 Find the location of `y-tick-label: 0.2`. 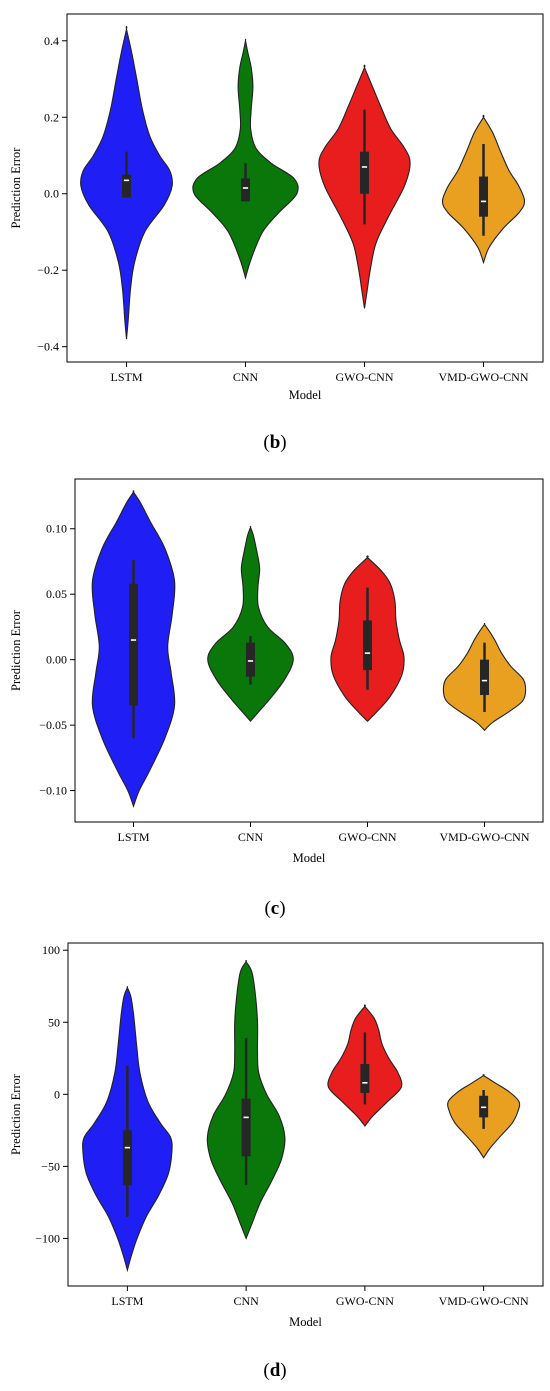

y-tick-label: 0.2 is located at coordinates (51, 117).